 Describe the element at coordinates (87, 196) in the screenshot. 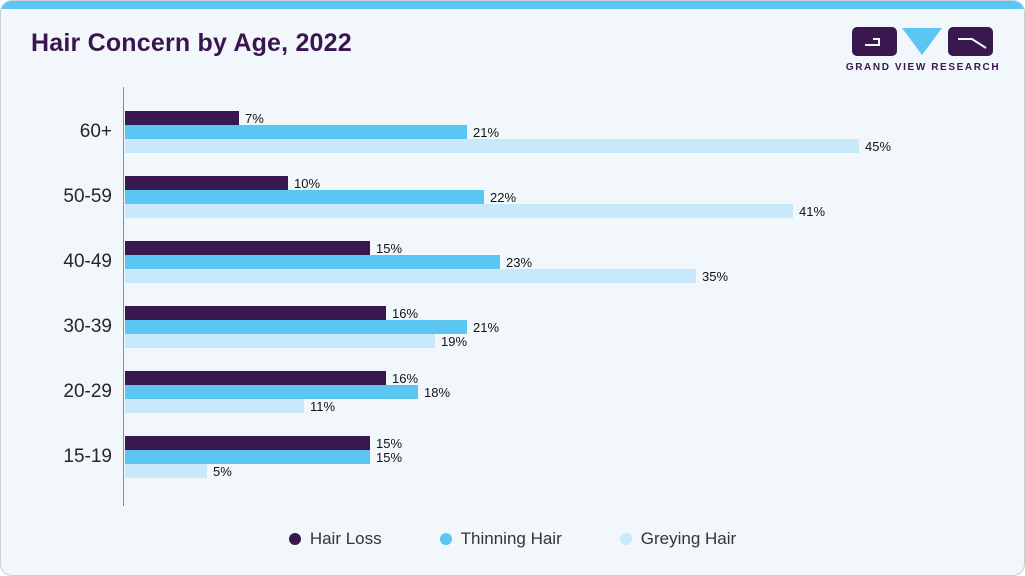

I see `category-label: 50-59` at that location.